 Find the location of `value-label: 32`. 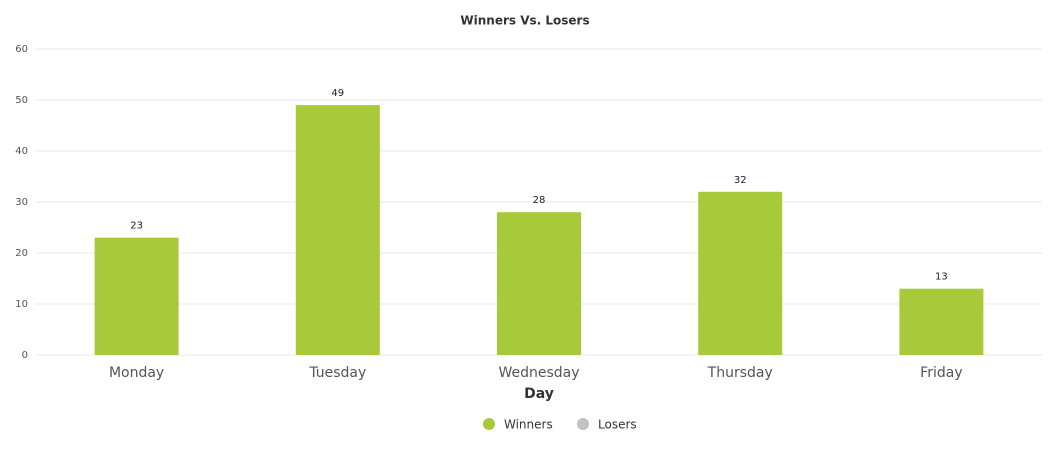

value-label: 32 is located at coordinates (740, 180).